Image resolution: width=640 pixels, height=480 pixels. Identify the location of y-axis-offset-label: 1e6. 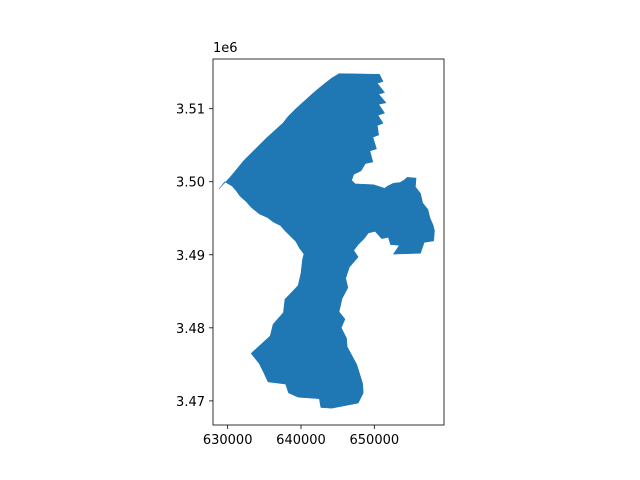
(225, 48).